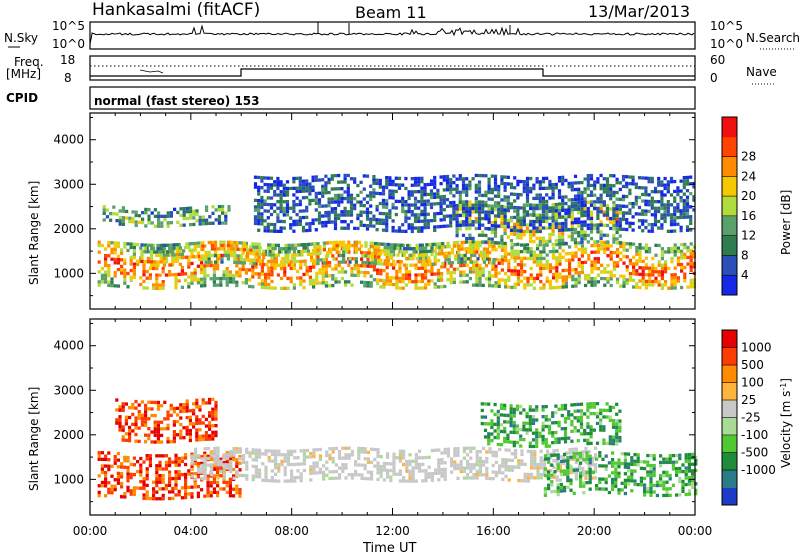  I want to click on colorbar-segment, so click(729, 226).